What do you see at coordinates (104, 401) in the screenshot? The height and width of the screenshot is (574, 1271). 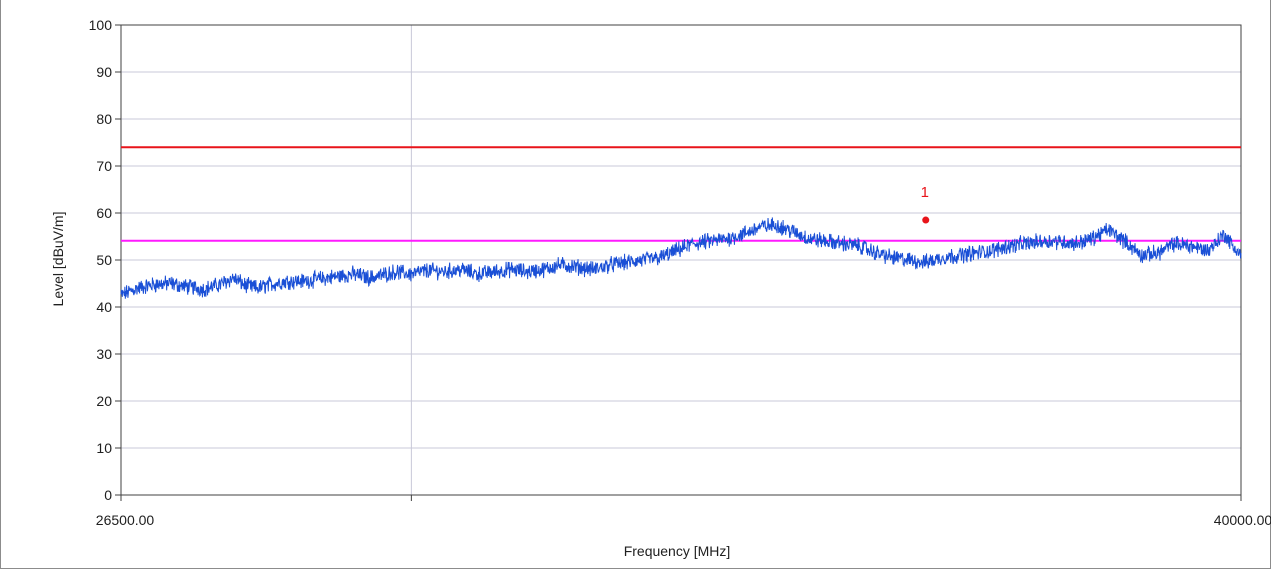 I see `y-tick-label: 20` at bounding box center [104, 401].